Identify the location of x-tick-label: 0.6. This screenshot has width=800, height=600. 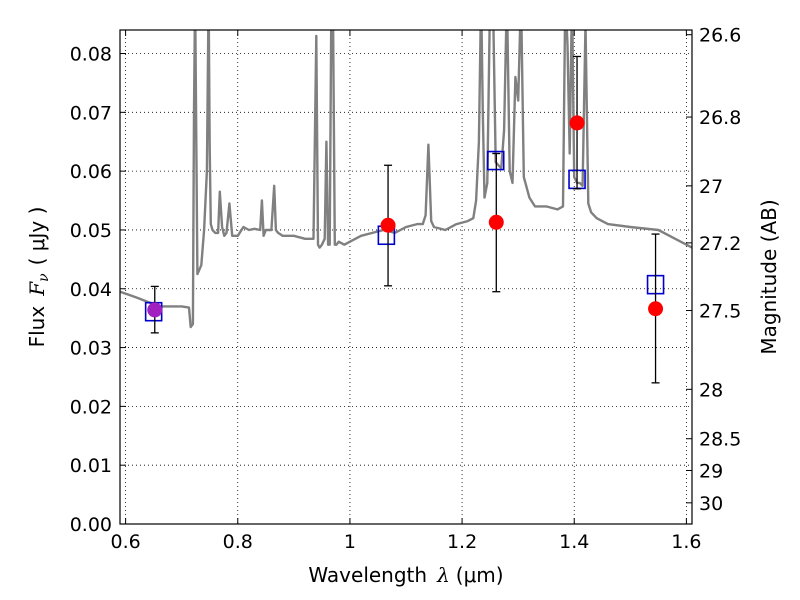
(125, 542).